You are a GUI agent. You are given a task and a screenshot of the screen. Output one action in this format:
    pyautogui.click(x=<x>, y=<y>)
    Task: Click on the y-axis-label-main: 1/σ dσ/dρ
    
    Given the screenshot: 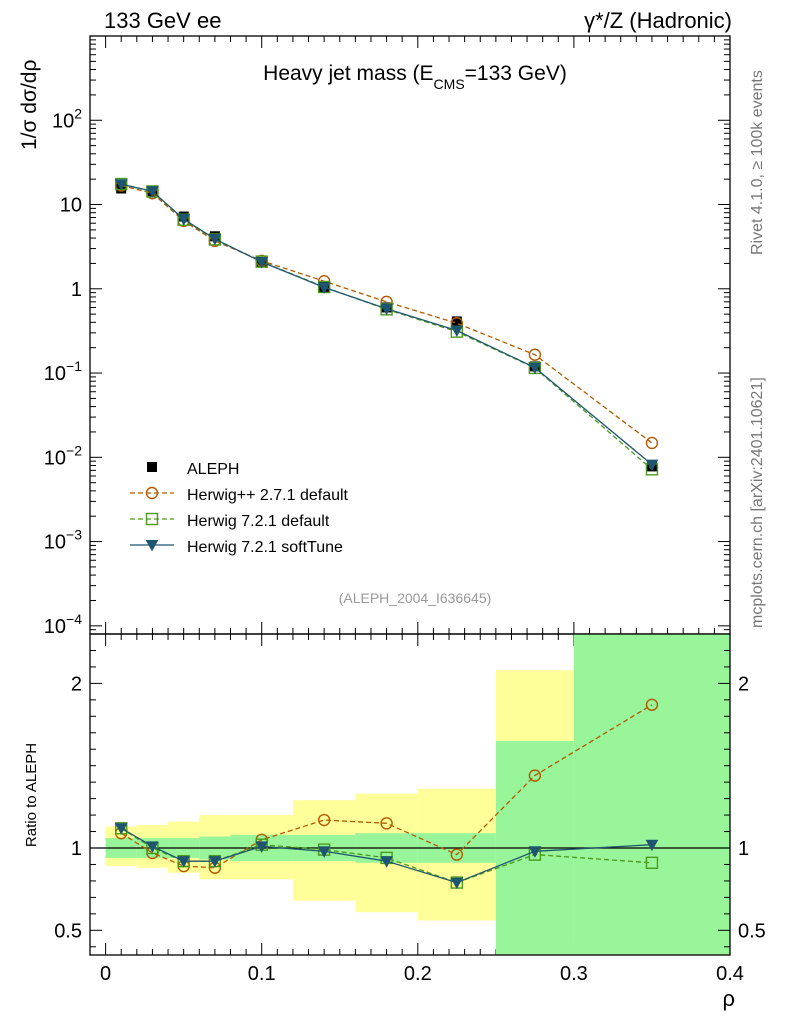 What is the action you would take?
    pyautogui.click(x=29, y=105)
    